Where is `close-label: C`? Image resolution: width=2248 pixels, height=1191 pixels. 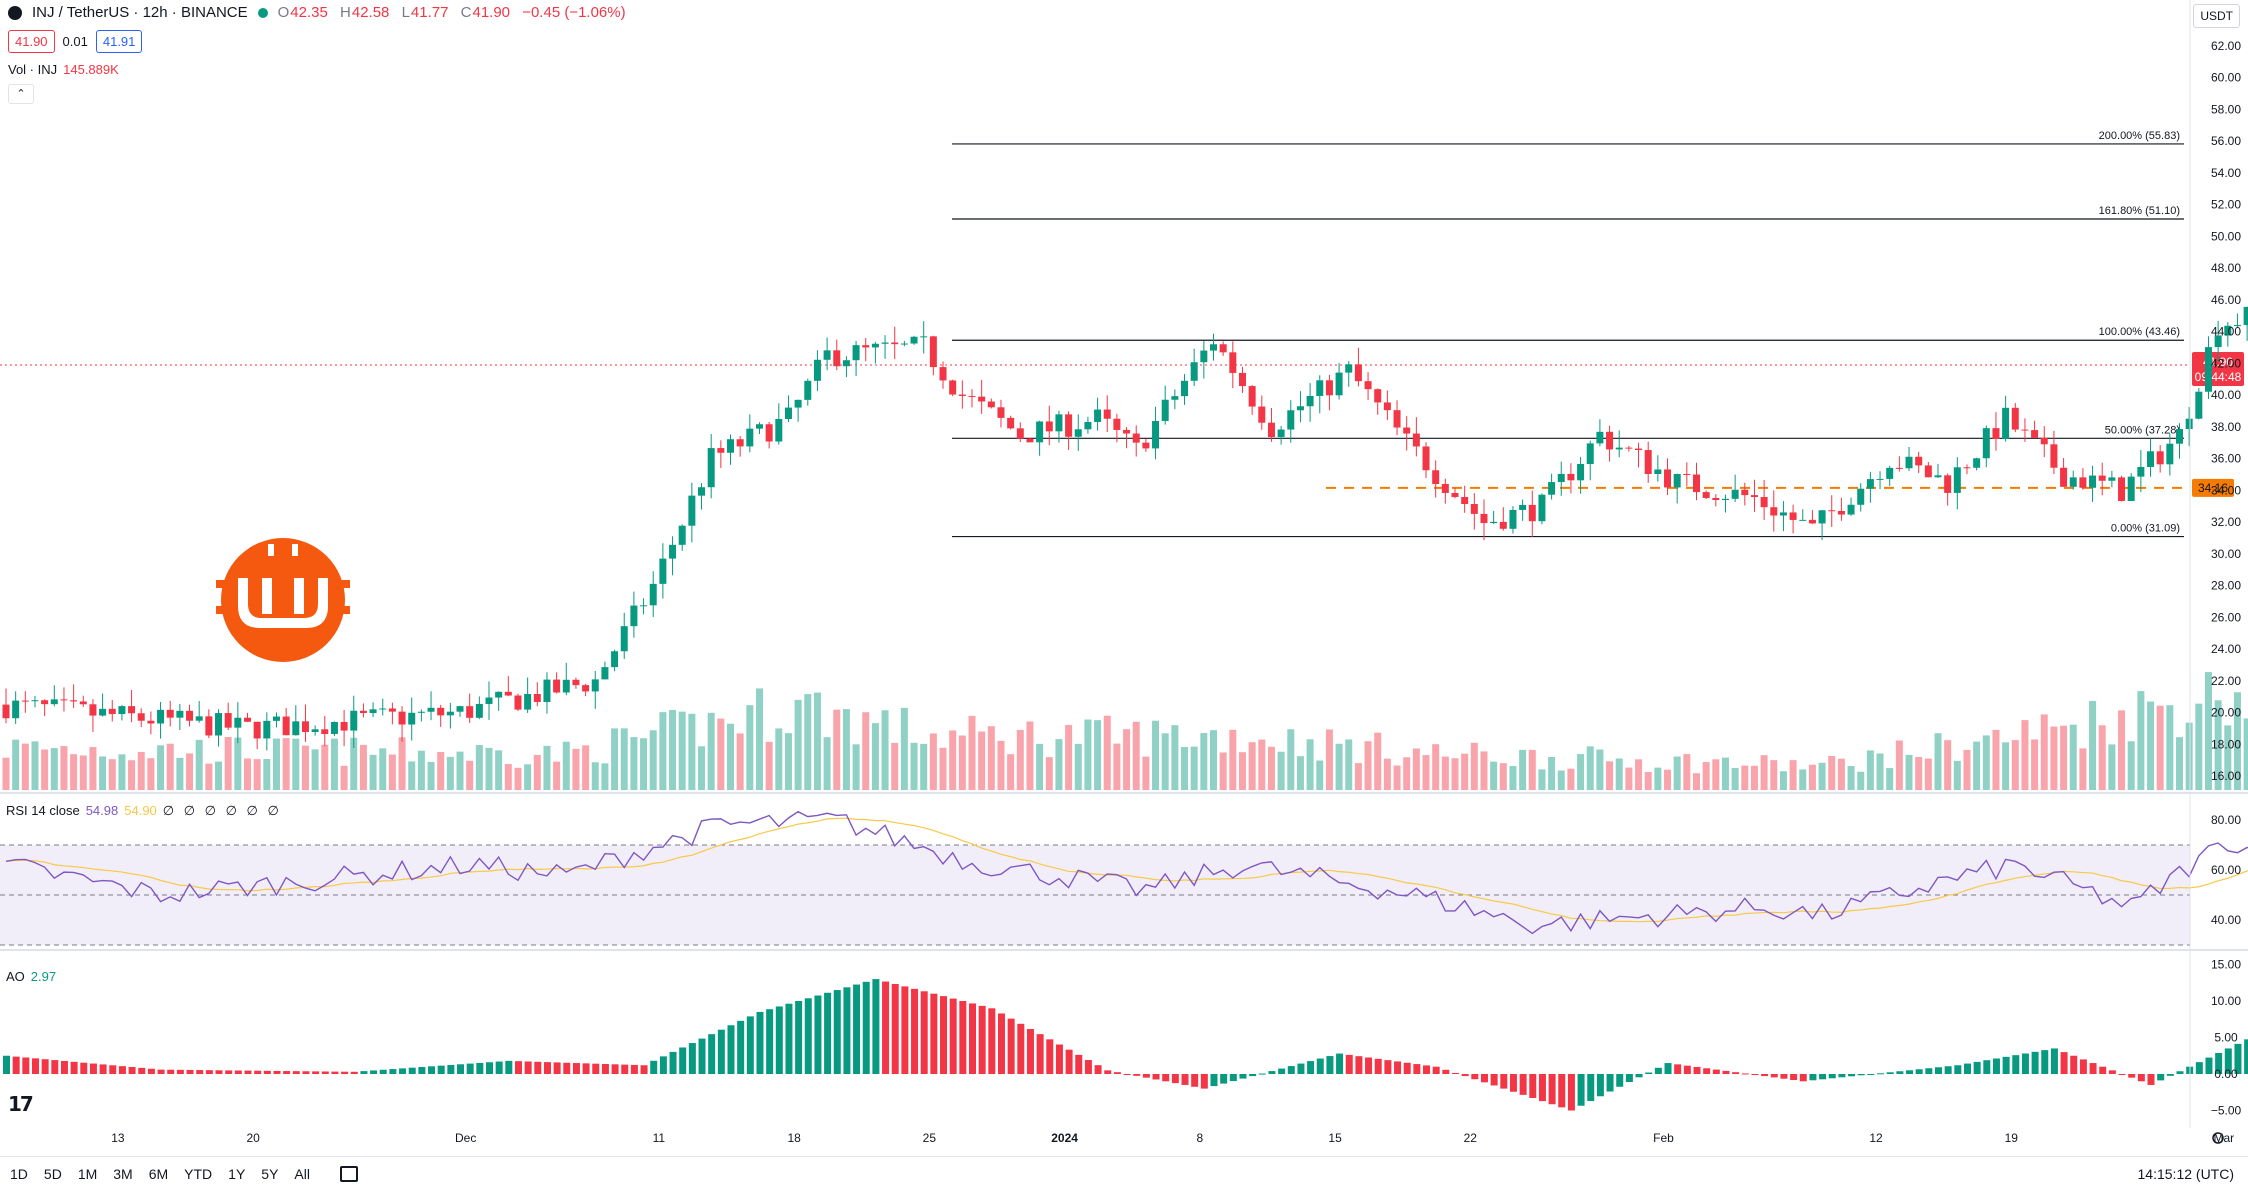 close-label: C is located at coordinates (466, 12).